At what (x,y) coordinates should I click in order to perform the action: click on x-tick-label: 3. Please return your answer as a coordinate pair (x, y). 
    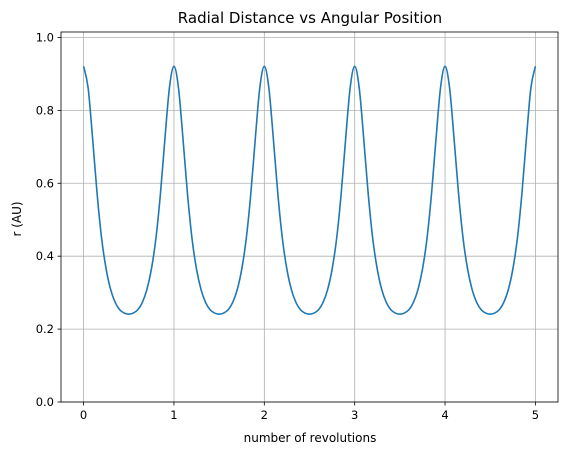
    Looking at the image, I should click on (354, 415).